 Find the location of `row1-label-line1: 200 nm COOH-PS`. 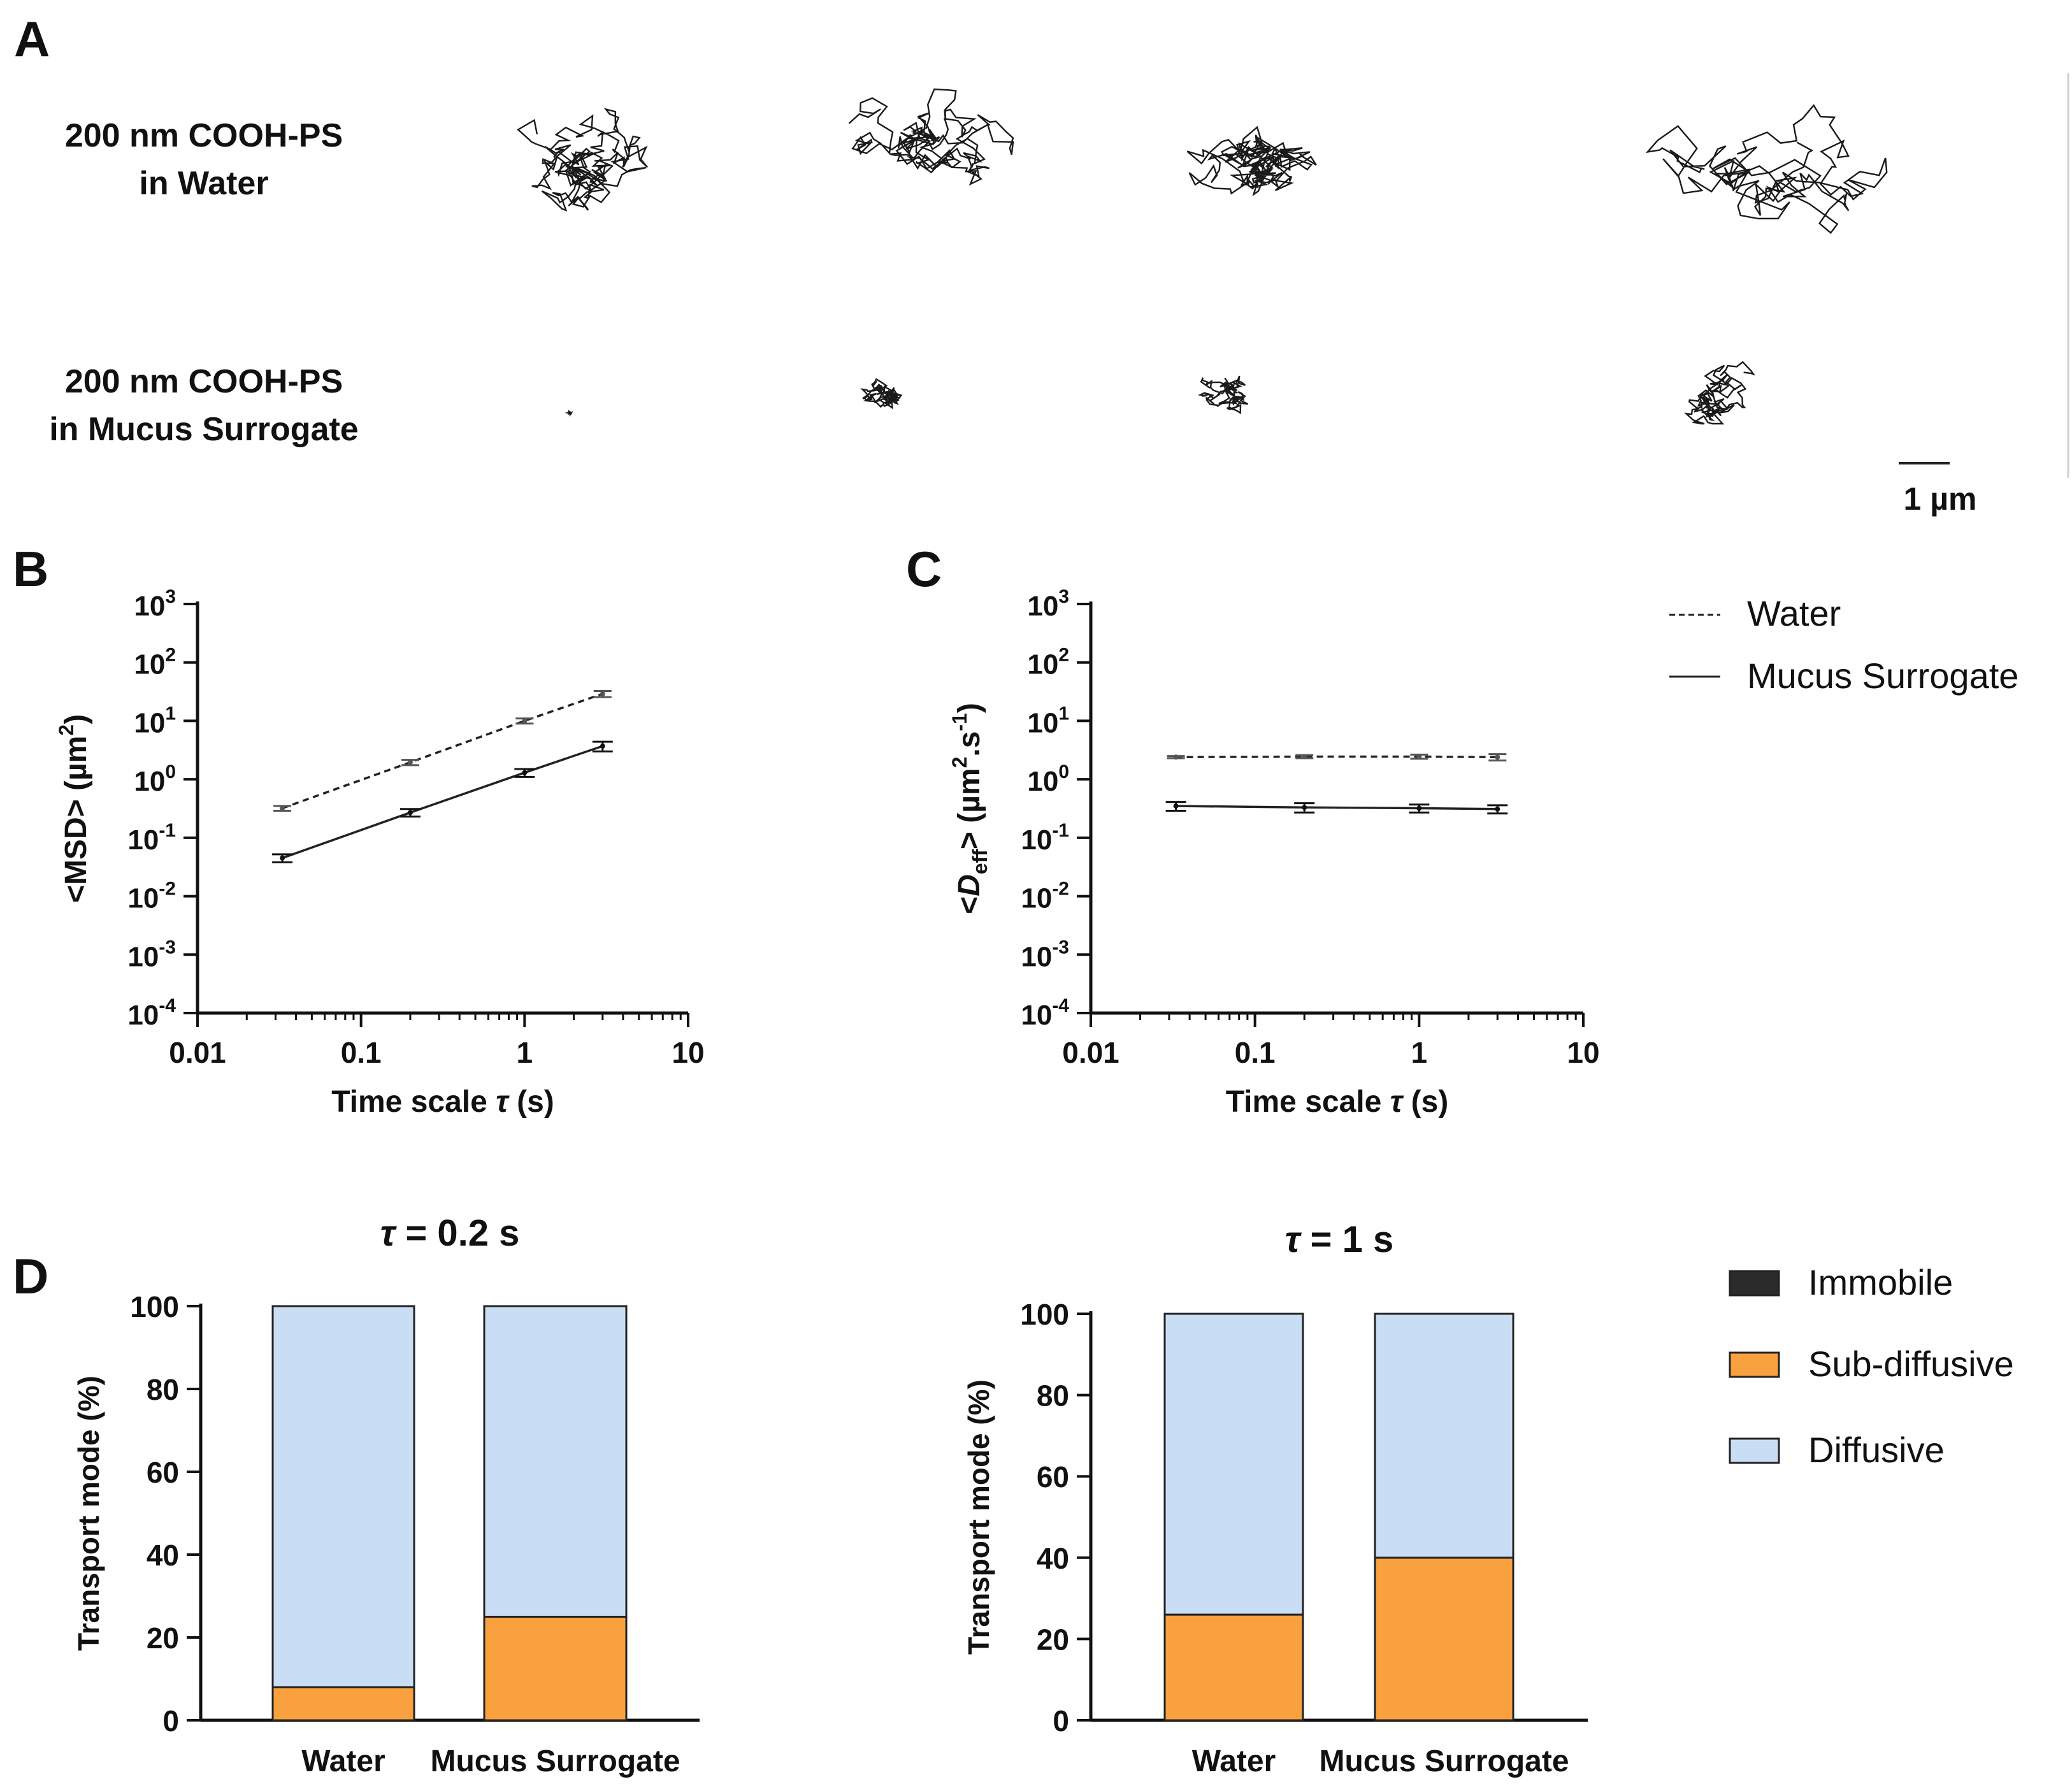

row1-label-line1: 200 nm COOH-PS is located at coordinates (204, 135).